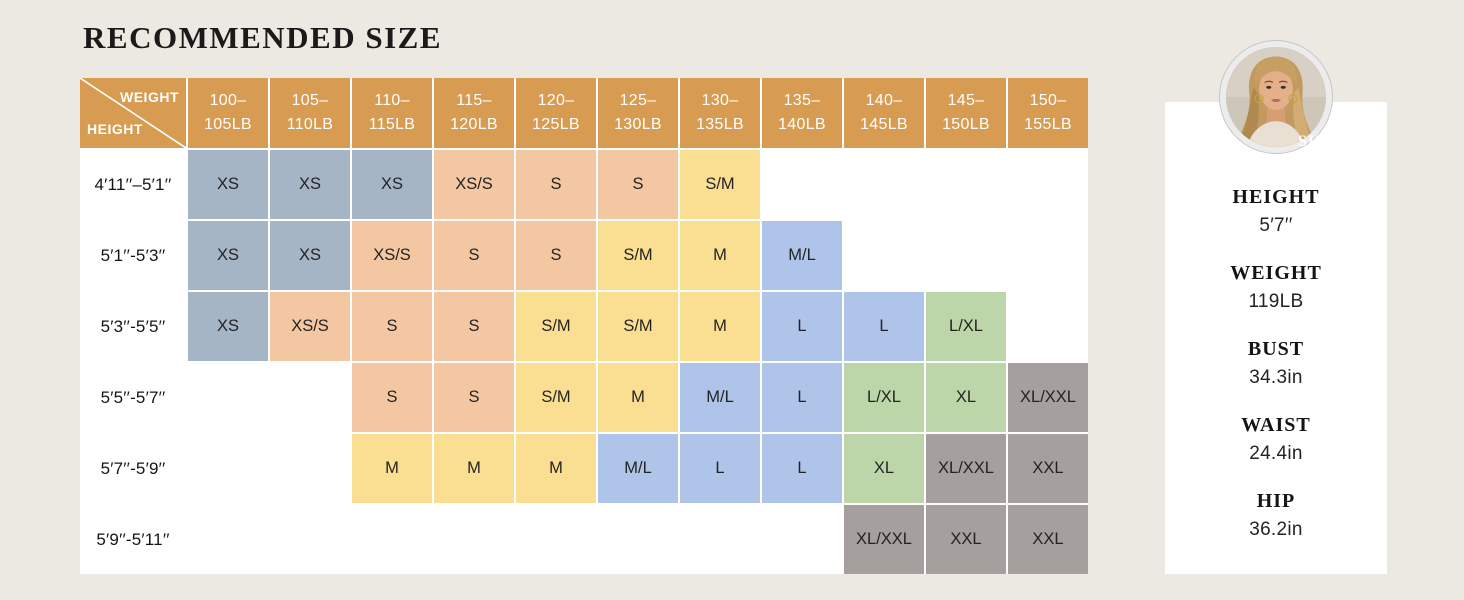 This screenshot has height=600, width=1464. Describe the element at coordinates (1275, 439) in the screenshot. I see `measurement-waist: WAIST 24.4in` at that location.